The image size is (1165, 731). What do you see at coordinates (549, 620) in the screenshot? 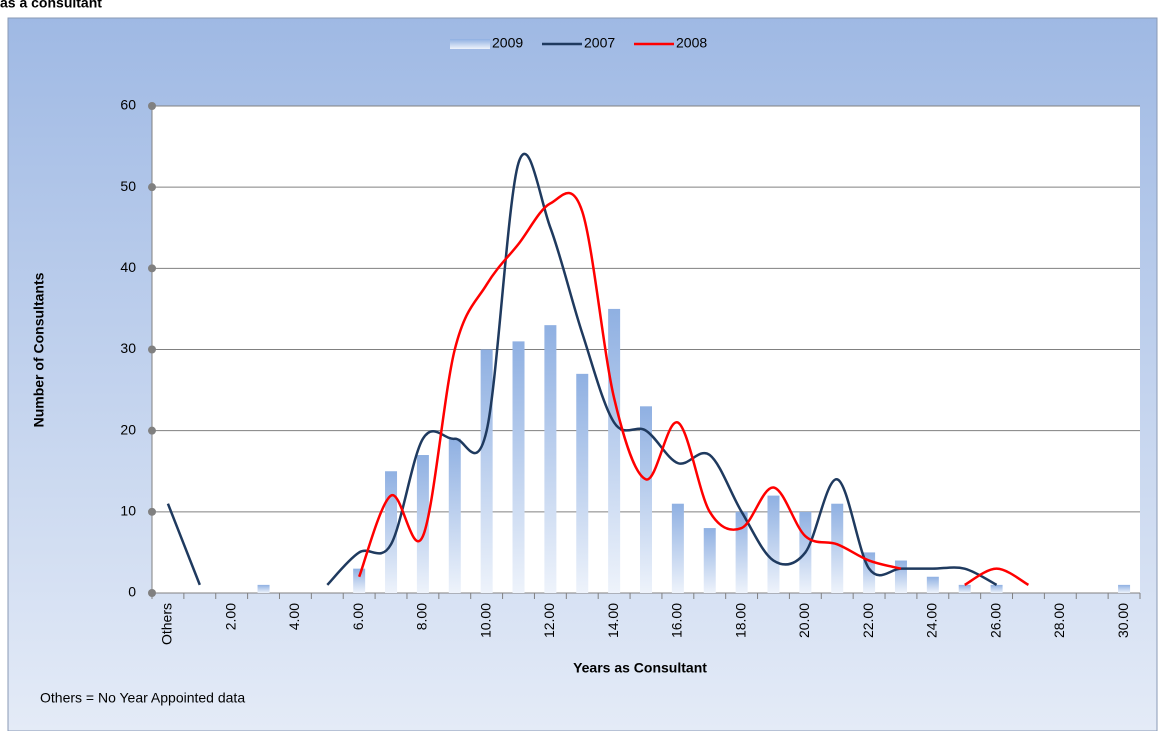
I see `x-tick-label: 12.00` at bounding box center [549, 620].